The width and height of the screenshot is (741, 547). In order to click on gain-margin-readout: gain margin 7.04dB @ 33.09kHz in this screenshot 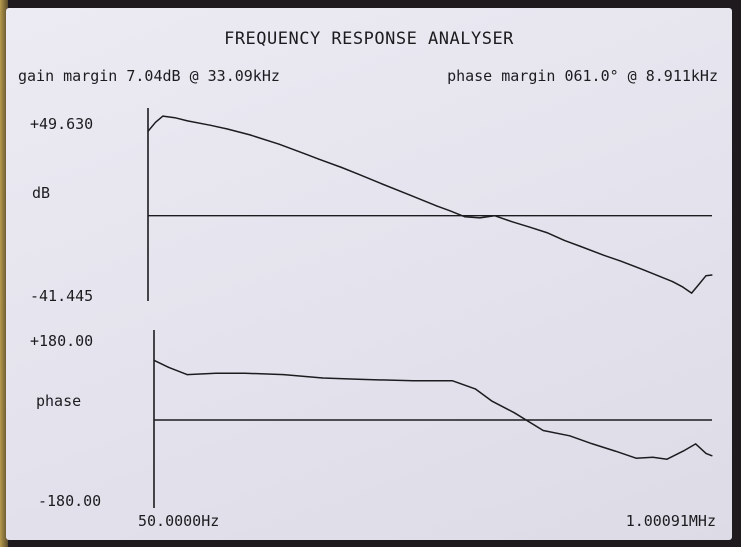, I will do `click(149, 76)`.